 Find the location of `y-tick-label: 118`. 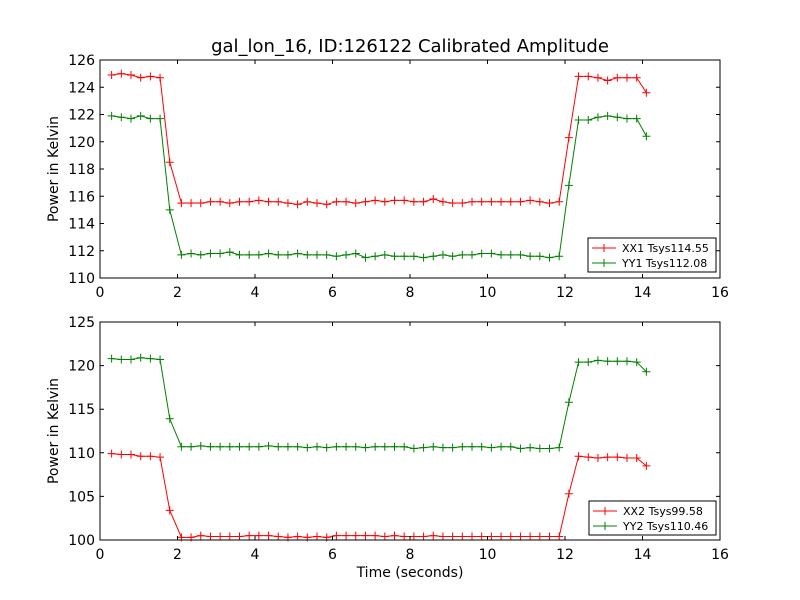

y-tick-label: 118 is located at coordinates (81, 170).